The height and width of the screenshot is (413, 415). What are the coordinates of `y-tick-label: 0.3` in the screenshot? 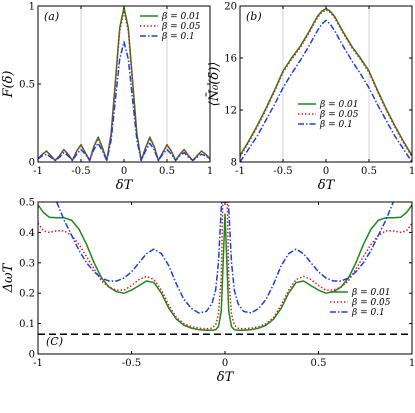 It's located at (27, 263).